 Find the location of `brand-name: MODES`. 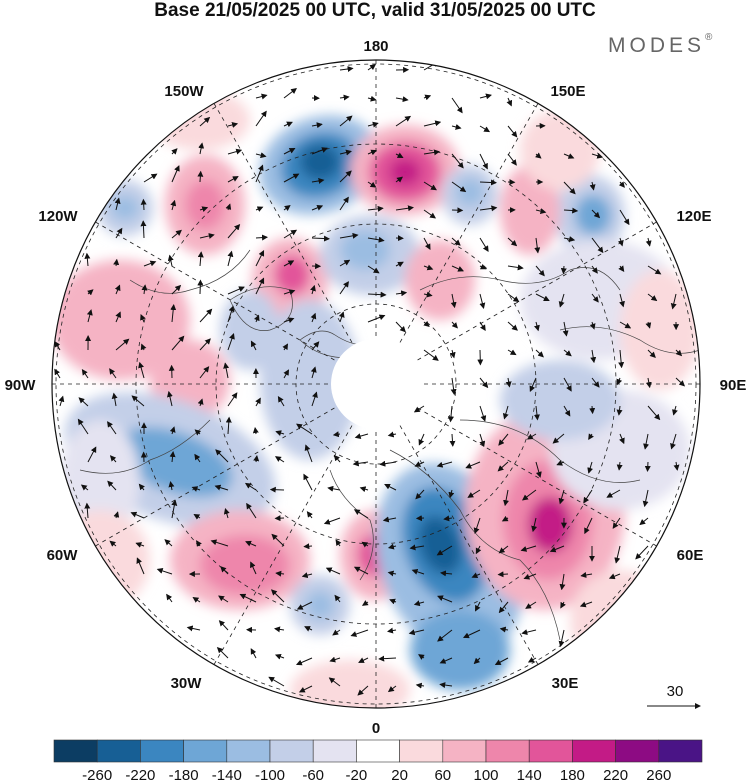

brand-name: MODES is located at coordinates (657, 45).